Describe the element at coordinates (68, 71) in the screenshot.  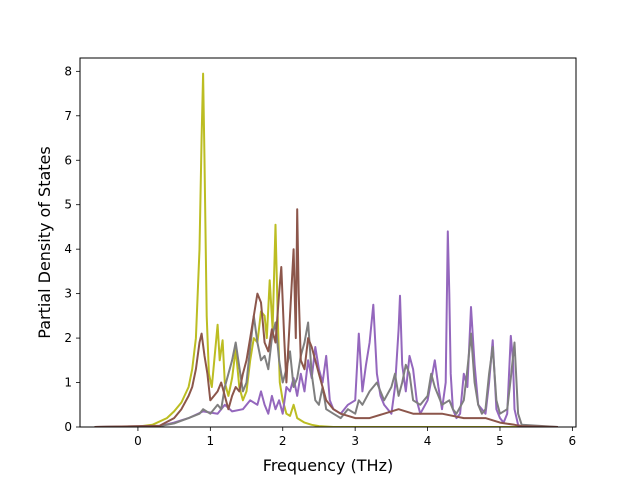
I see `y-tick-label: 8` at that location.